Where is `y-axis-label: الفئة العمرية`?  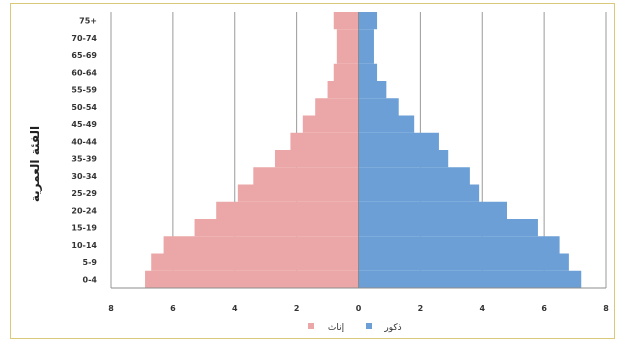 y-axis-label: الفئة العمرية is located at coordinates (35, 164).